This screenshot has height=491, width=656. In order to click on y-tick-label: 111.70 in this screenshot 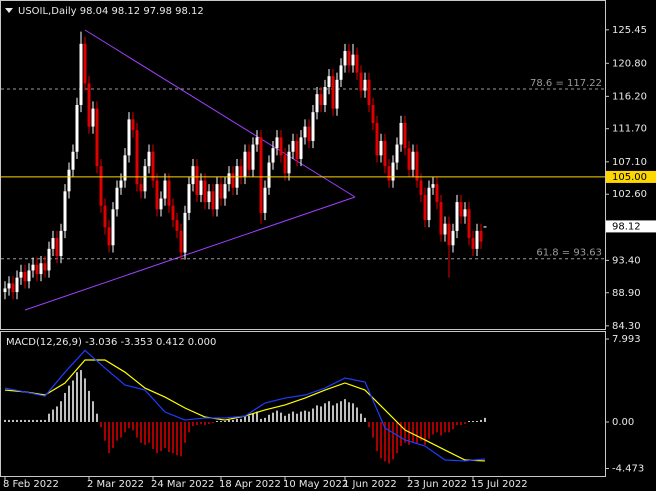, I will do `click(629, 129)`.